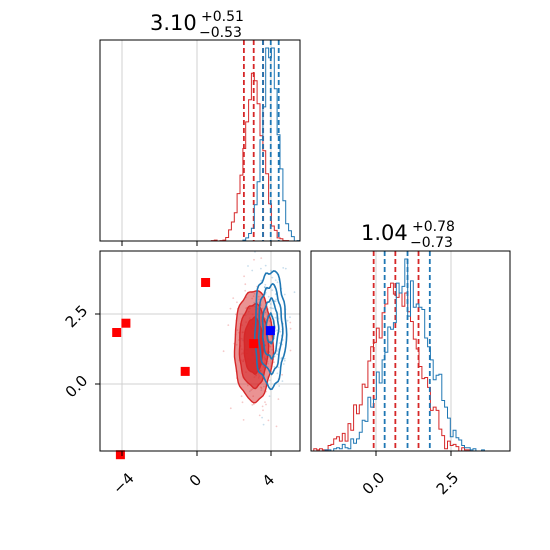  Describe the element at coordinates (410, 355) in the screenshot. I see `histogram-series-blue` at that location.